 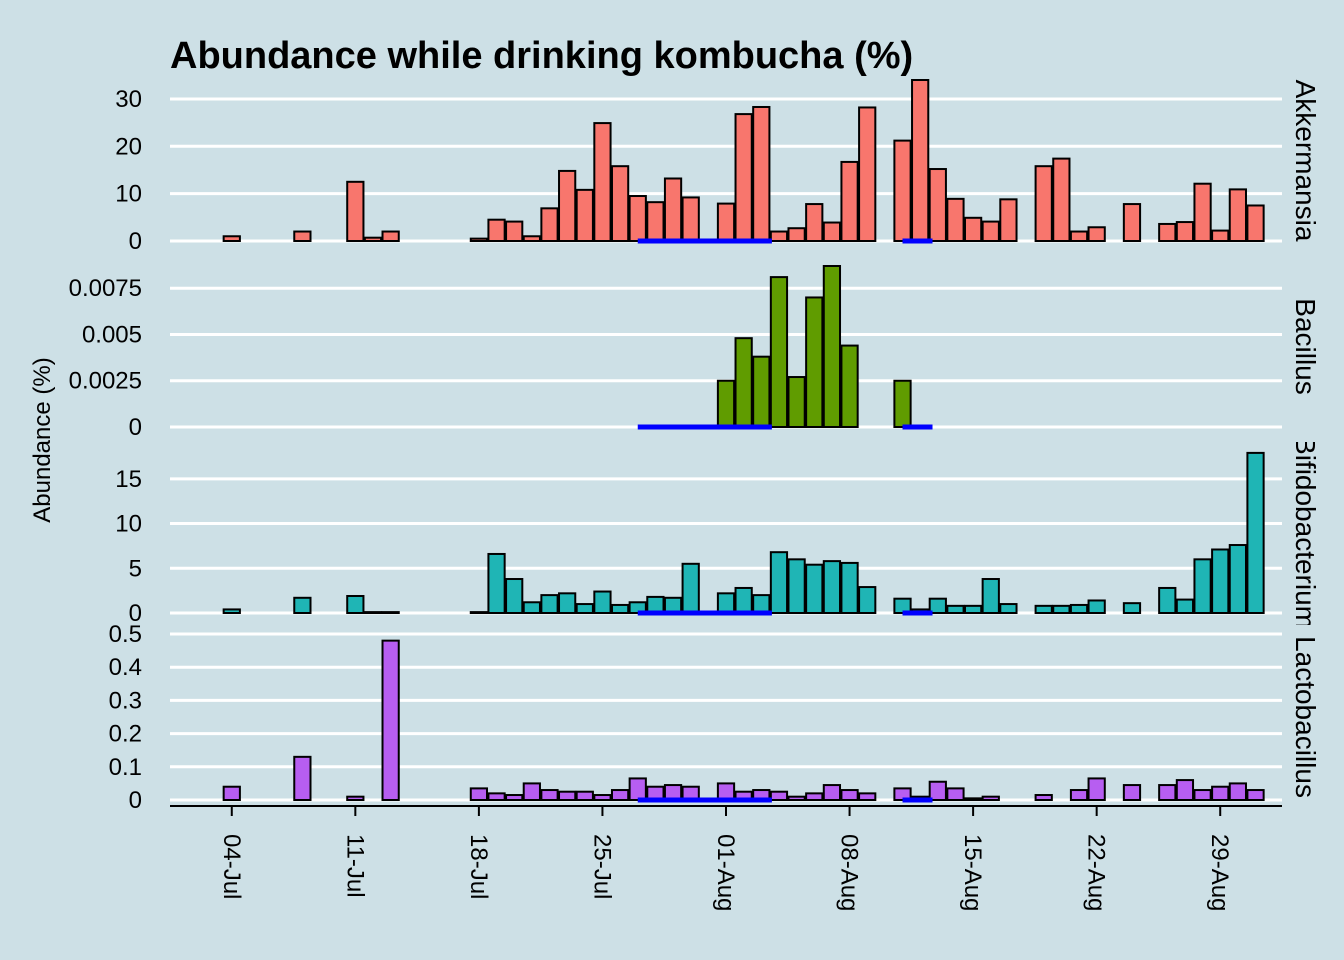 What do you see at coordinates (1096, 872) in the screenshot?
I see `x-tick-label: 22-Aug` at bounding box center [1096, 872].